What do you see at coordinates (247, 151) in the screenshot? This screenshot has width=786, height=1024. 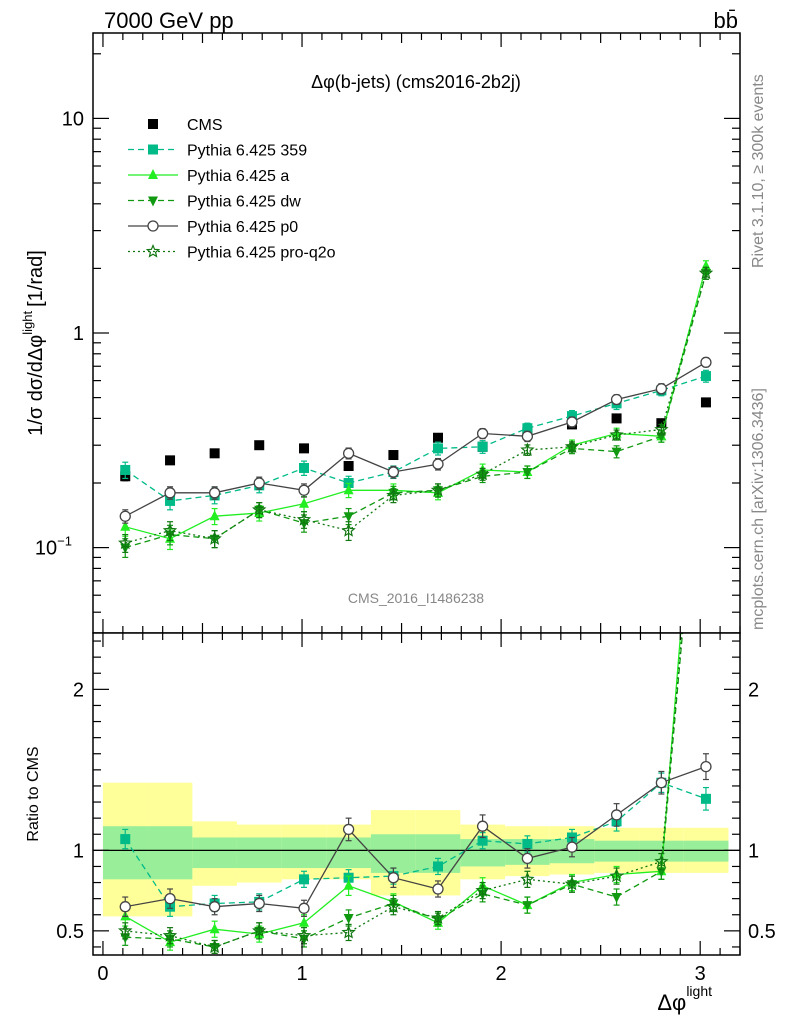 I see `legend-label-1: Pythia 6.425 359` at bounding box center [247, 151].